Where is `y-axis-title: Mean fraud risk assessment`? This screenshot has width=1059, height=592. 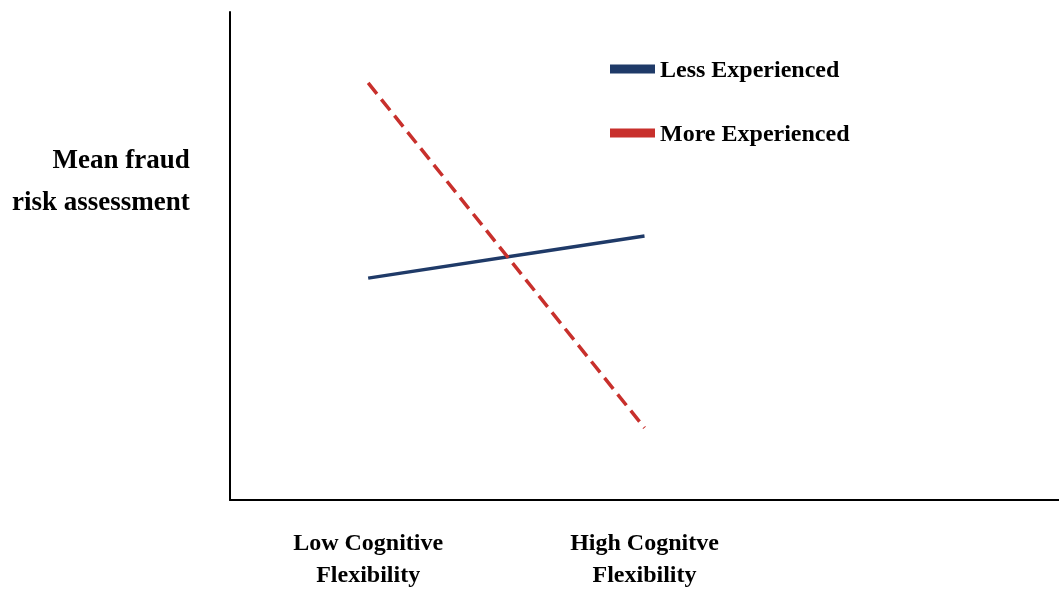 y-axis-title: Mean fraud risk assessment is located at coordinates (100, 180).